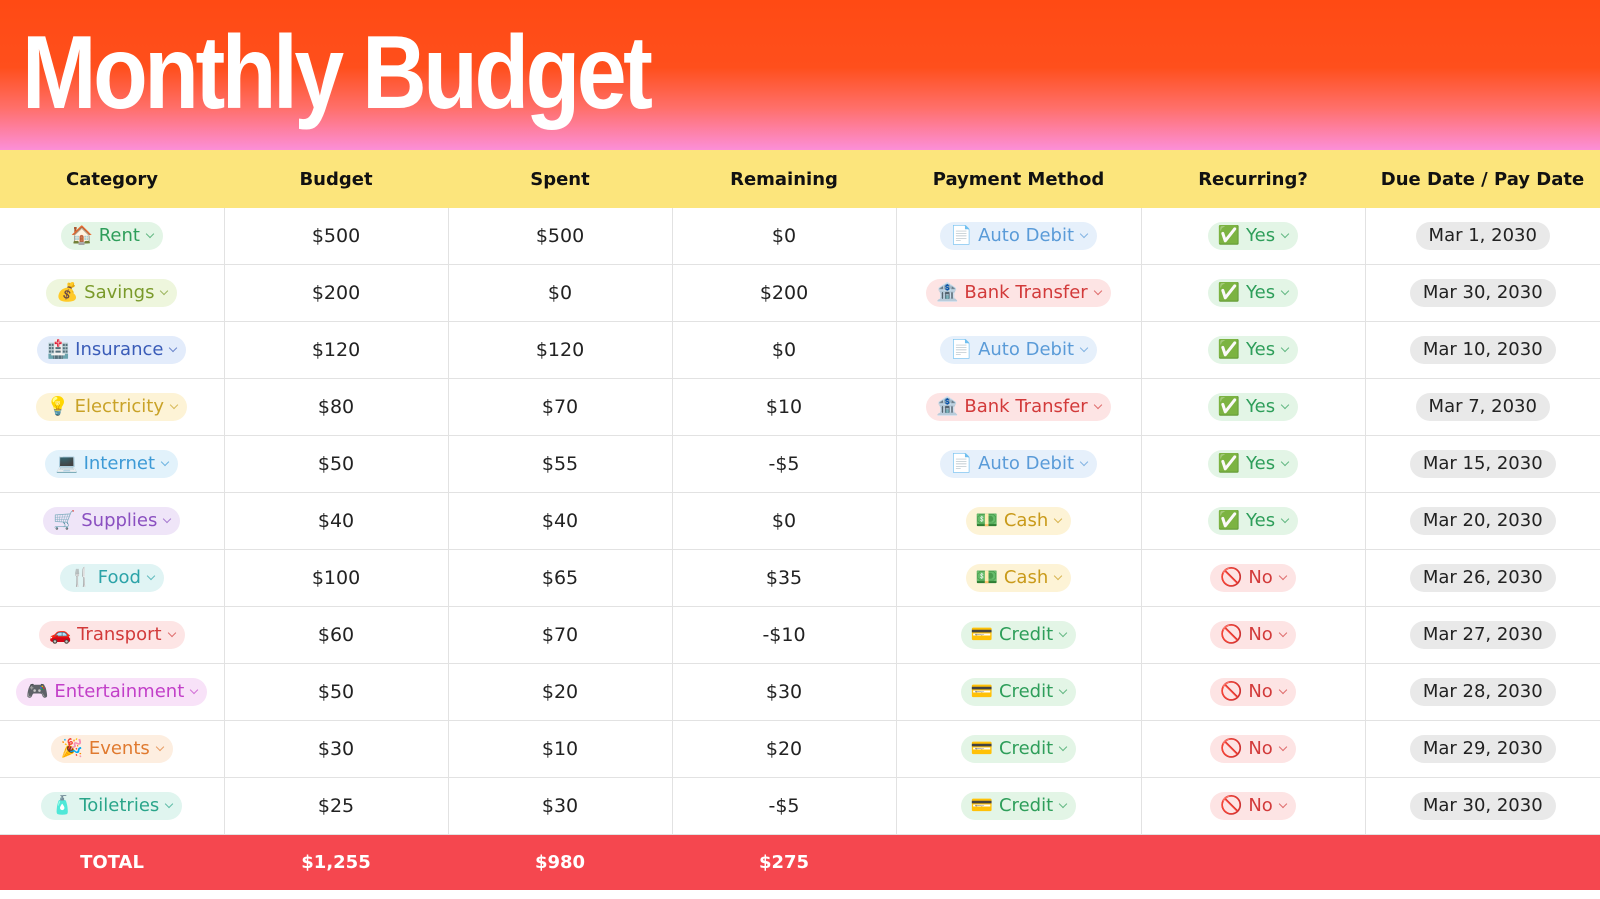 This screenshot has width=1600, height=899. What do you see at coordinates (112, 806) in the screenshot?
I see `category-pill: 🧴 Toiletries` at bounding box center [112, 806].